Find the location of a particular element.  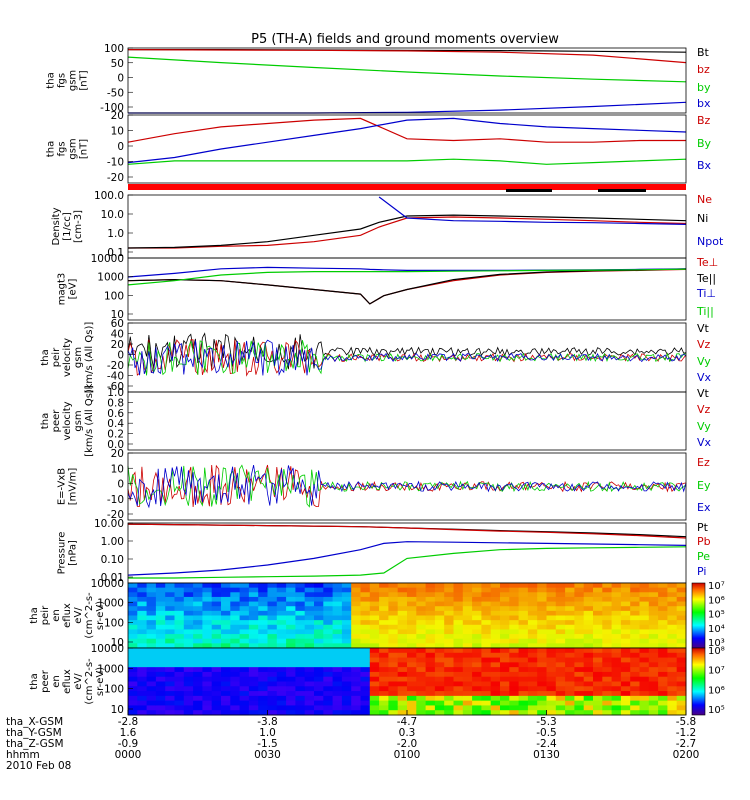

y-axis-label-line: en is located at coordinates (56, 681).